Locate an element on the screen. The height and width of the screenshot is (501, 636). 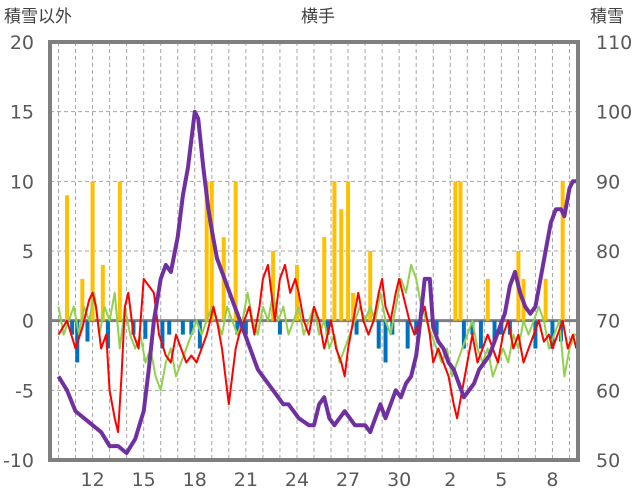
right-tick-labels: 110 100 90 80 70 60 50 is located at coordinates (614, 252).